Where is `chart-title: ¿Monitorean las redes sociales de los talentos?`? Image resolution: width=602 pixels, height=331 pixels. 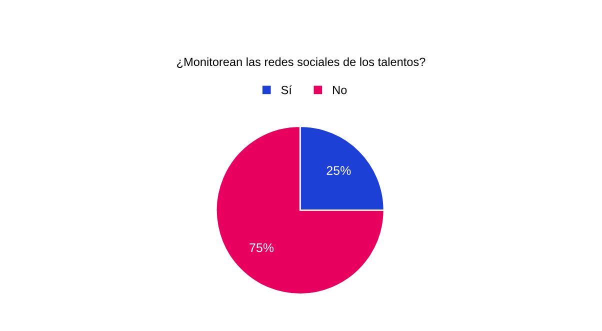 chart-title: ¿Monitorean las redes sociales de los talentos? is located at coordinates (301, 62).